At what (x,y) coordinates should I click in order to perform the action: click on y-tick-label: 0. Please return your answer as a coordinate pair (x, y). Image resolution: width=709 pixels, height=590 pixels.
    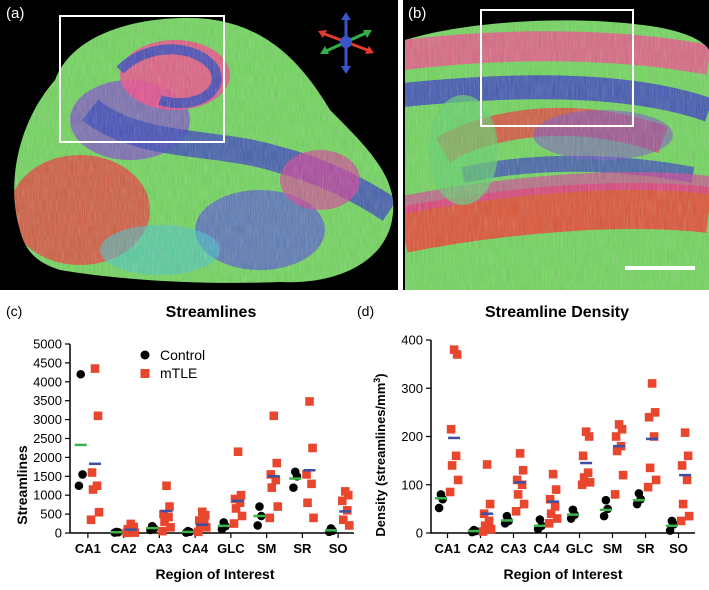
    Looking at the image, I should click on (419, 533).